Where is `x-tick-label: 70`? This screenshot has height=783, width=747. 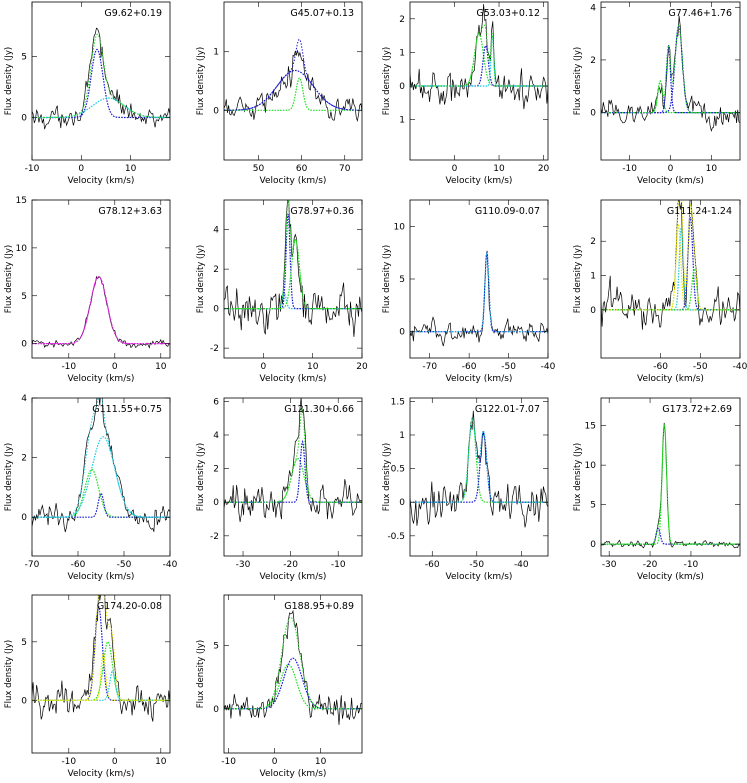
x-tick-label: 70 is located at coordinates (345, 169).